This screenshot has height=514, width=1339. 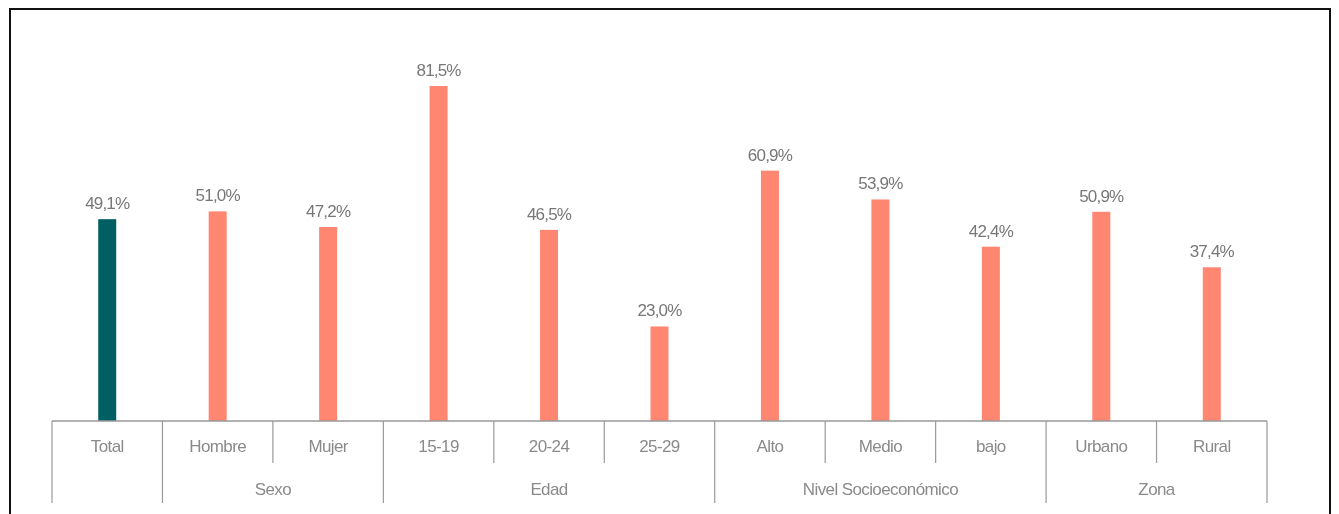 I want to click on text: Sexo, so click(x=273, y=489).